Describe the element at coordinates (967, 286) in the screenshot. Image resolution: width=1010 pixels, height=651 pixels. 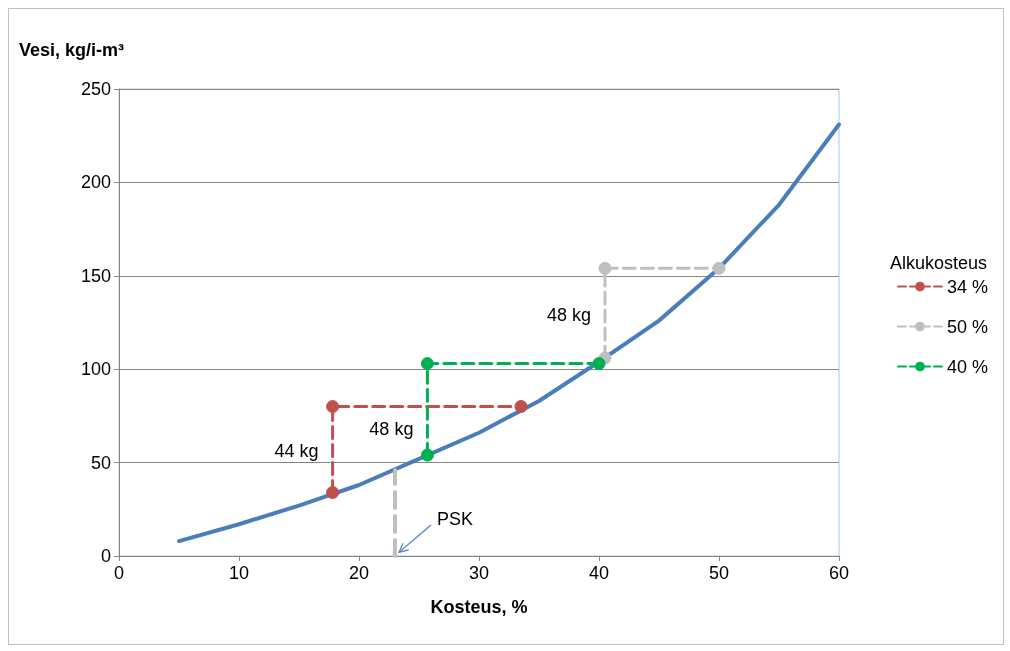
I see `legend-label: 34 %` at that location.